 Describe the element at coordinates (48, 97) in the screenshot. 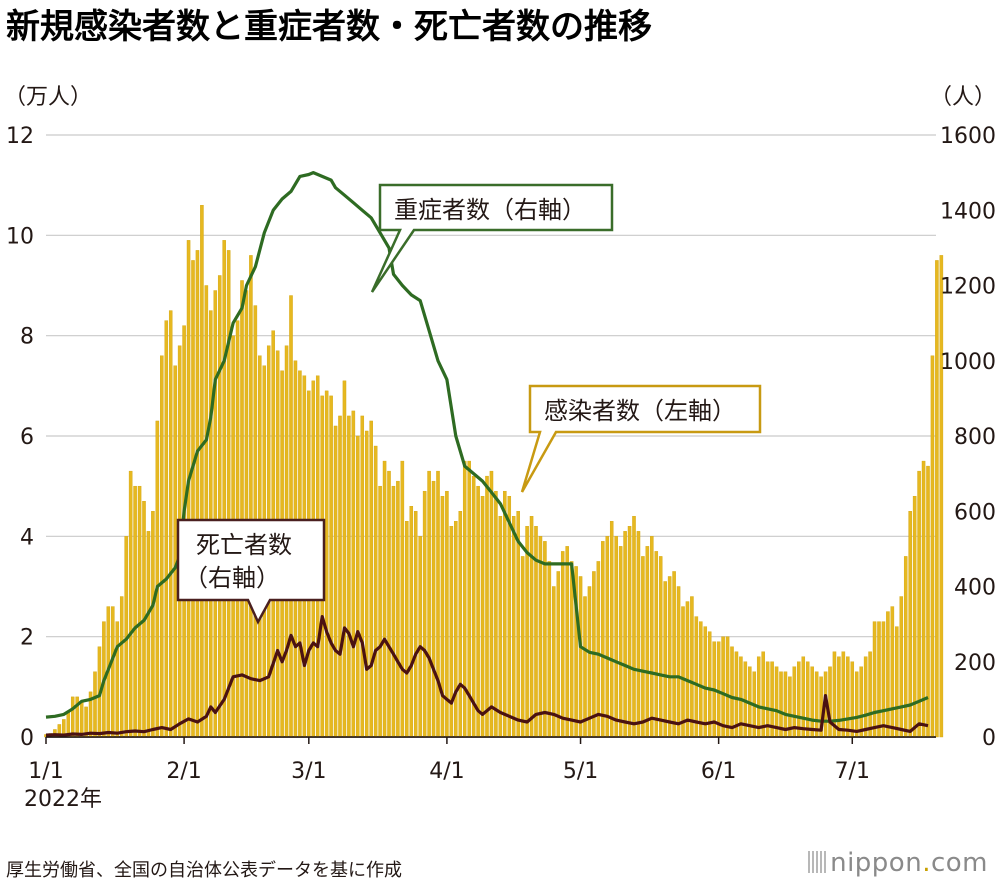

I see `left-axis-unit: （万人）` at that location.